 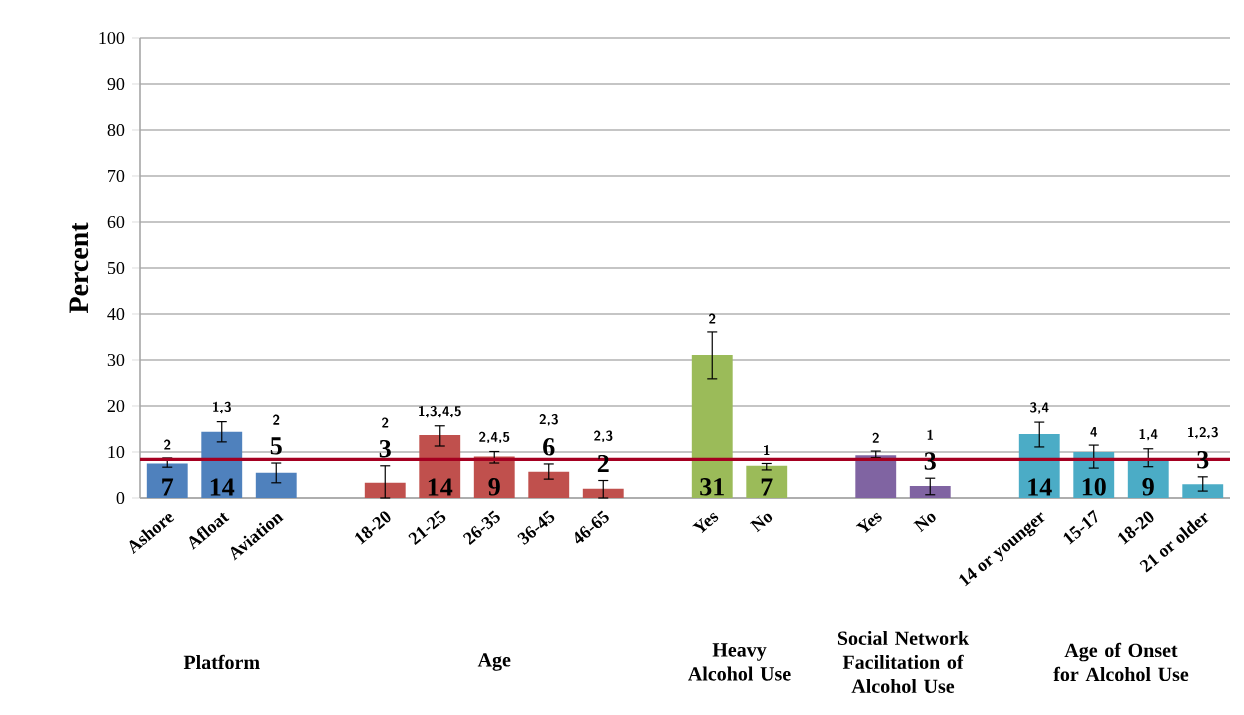 What do you see at coordinates (1094, 431) in the screenshot?
I see `annotation: 4` at bounding box center [1094, 431].